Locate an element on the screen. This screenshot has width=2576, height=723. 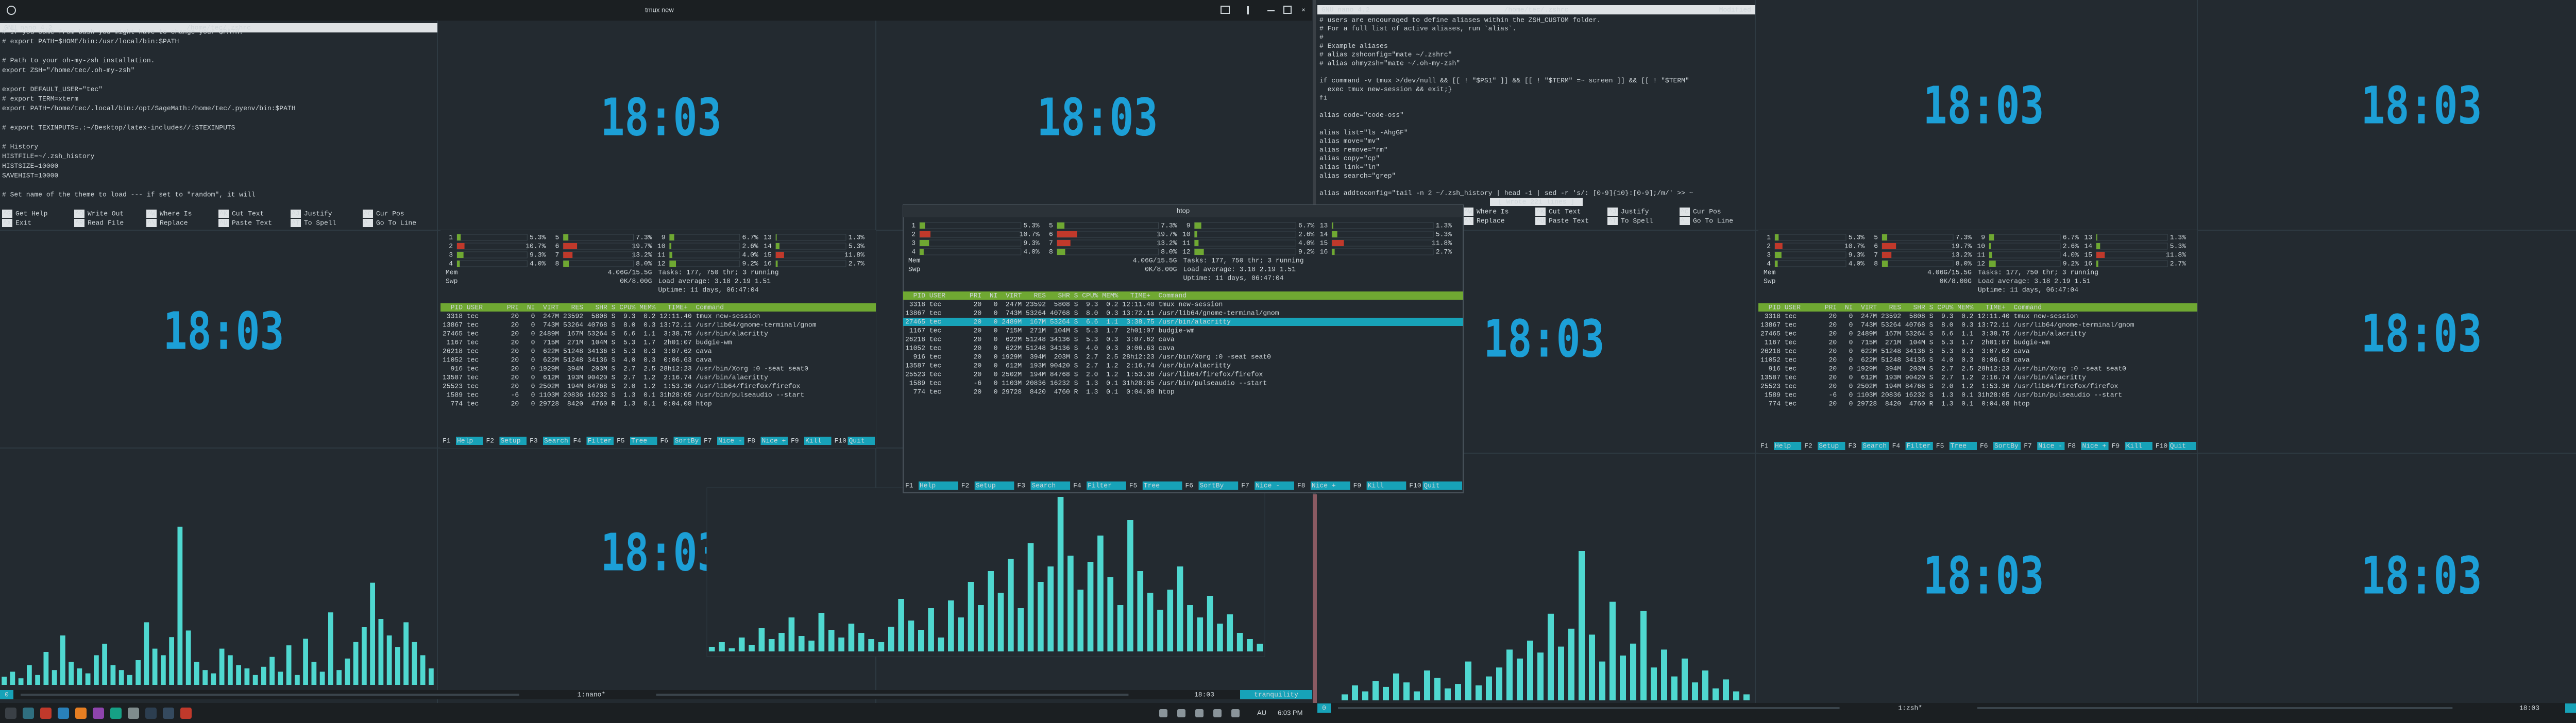
cpu-bracket: 2.6% is located at coordinates (1306, 234).